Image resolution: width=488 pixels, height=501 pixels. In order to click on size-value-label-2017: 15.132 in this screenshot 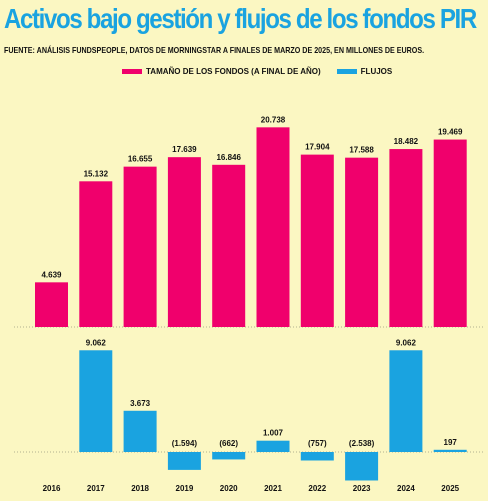, I will do `click(96, 173)`.